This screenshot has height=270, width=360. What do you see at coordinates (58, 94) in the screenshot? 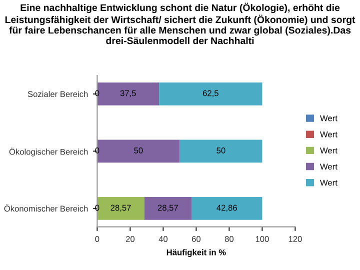
I see `y-tick-label: Sozialer Bereich` at bounding box center [58, 94].